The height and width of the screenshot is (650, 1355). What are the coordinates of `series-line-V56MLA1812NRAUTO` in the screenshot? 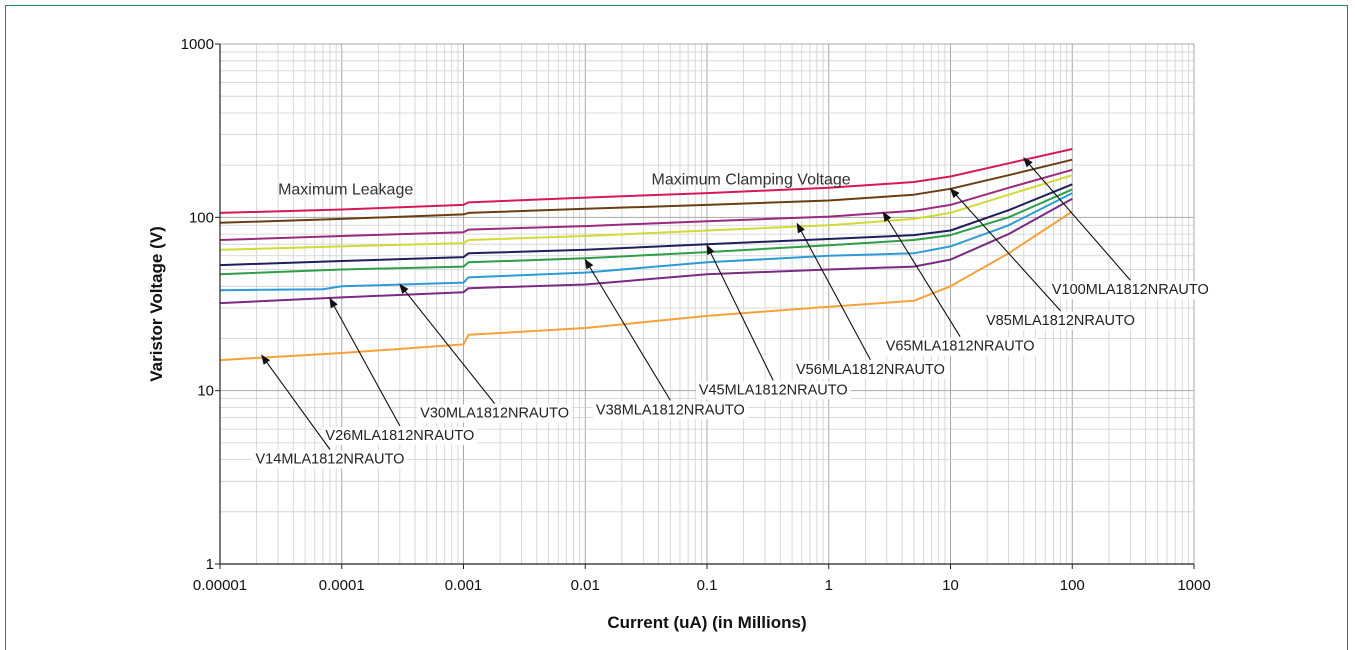 It's located at (646, 212).